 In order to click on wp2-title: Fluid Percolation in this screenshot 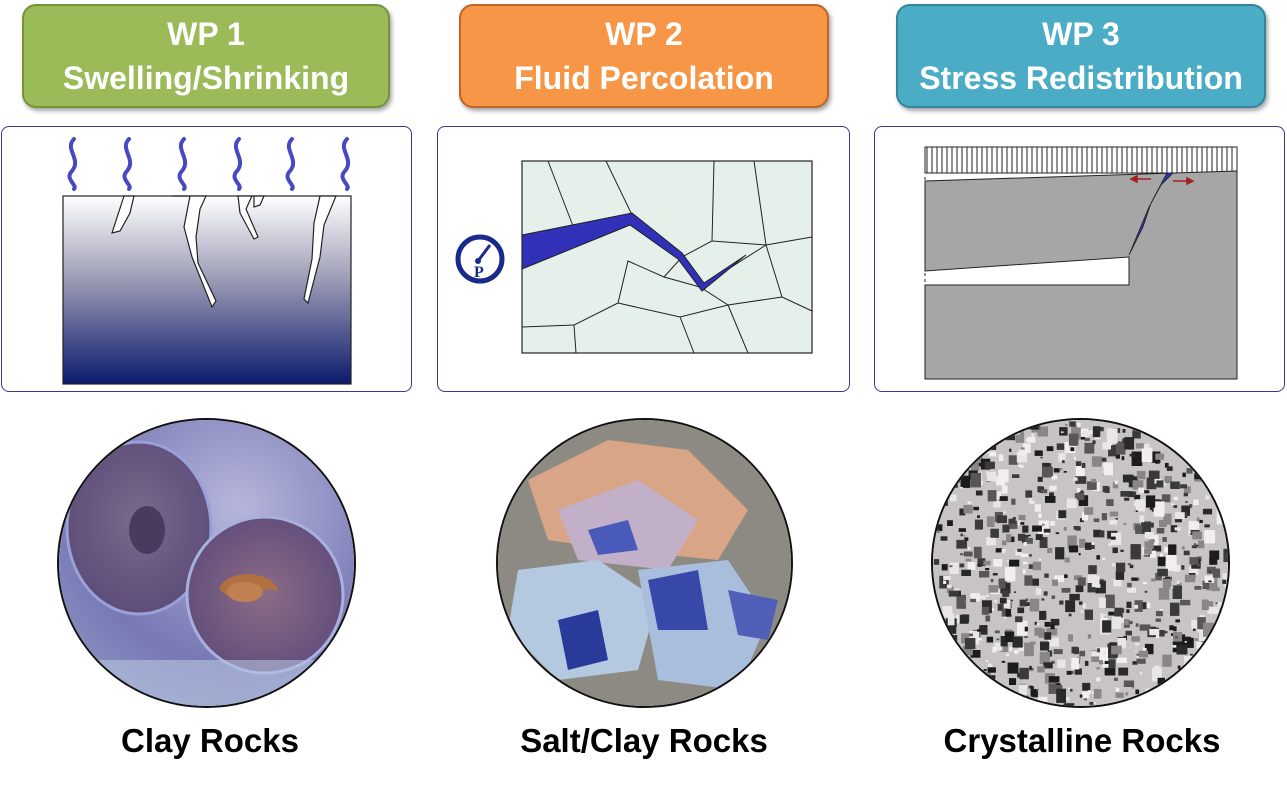, I will do `click(644, 78)`.